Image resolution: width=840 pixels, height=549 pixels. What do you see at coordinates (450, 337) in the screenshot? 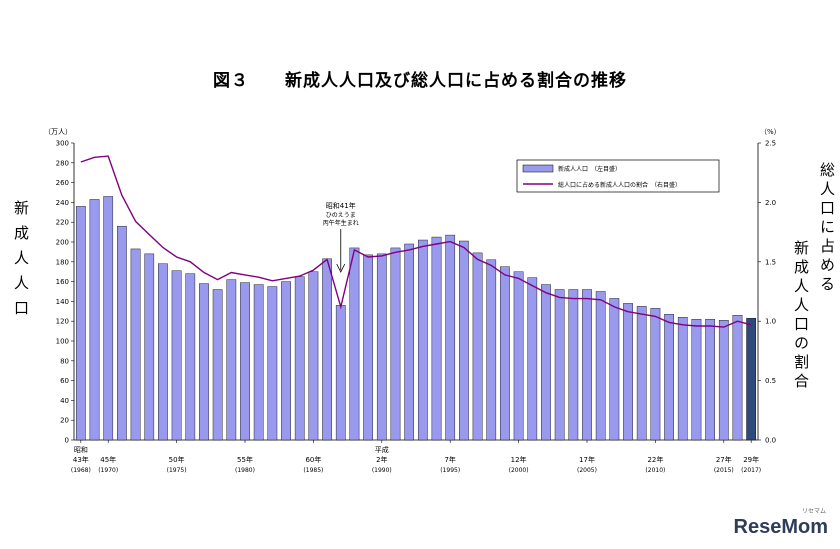
I see `bar-1995` at bounding box center [450, 337].